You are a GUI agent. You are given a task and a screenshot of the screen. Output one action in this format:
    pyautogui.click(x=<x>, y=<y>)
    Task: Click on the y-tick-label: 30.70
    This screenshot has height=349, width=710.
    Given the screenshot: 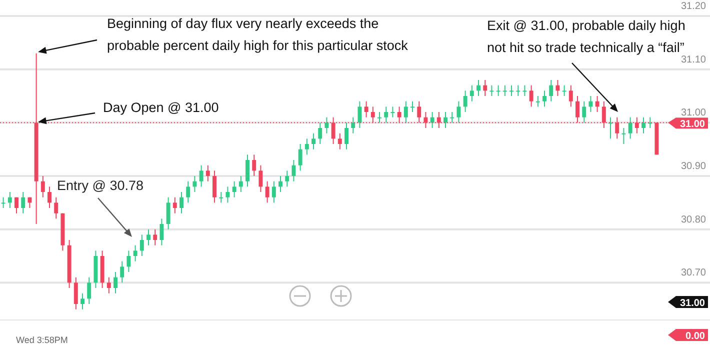 What is the action you would take?
    pyautogui.click(x=693, y=273)
    